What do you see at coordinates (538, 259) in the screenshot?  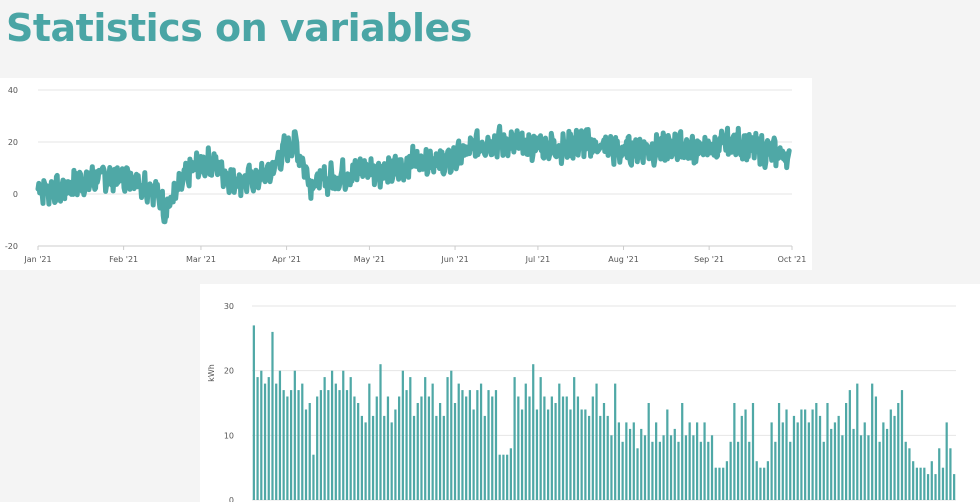 I see `x-tick-label: Jul '21` at bounding box center [538, 259].